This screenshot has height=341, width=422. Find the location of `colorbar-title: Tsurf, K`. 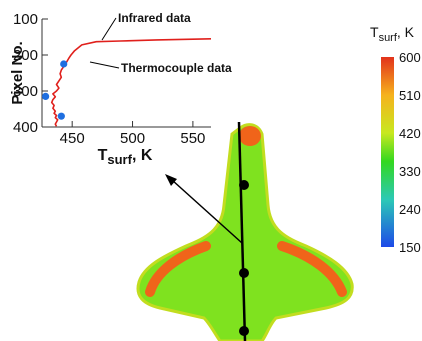

colorbar-title: Tsurf, K is located at coordinates (392, 34).